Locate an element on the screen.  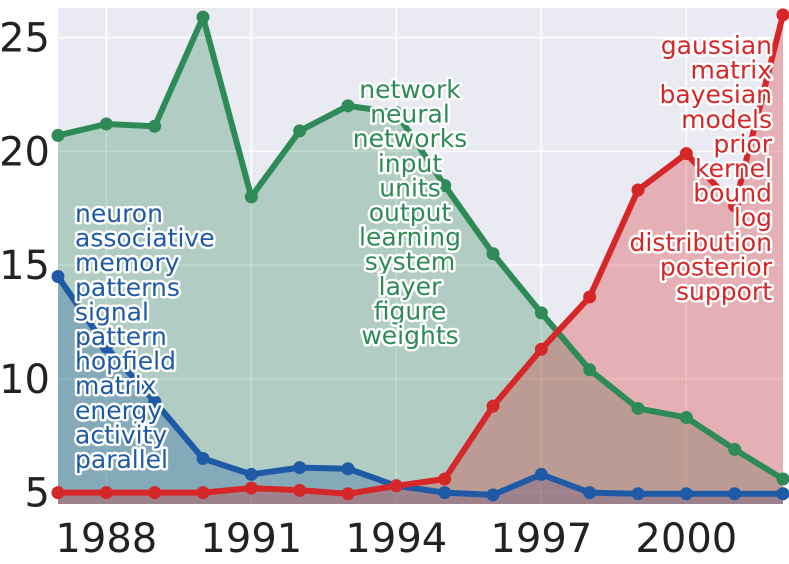
blue-topic-word: neuron is located at coordinates (119, 213).